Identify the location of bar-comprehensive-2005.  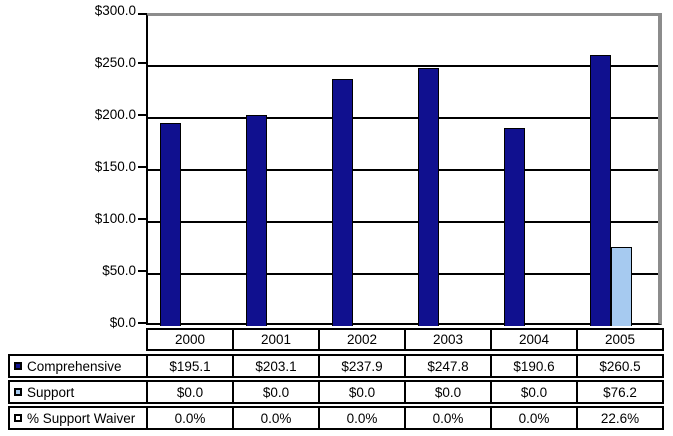
(600, 190).